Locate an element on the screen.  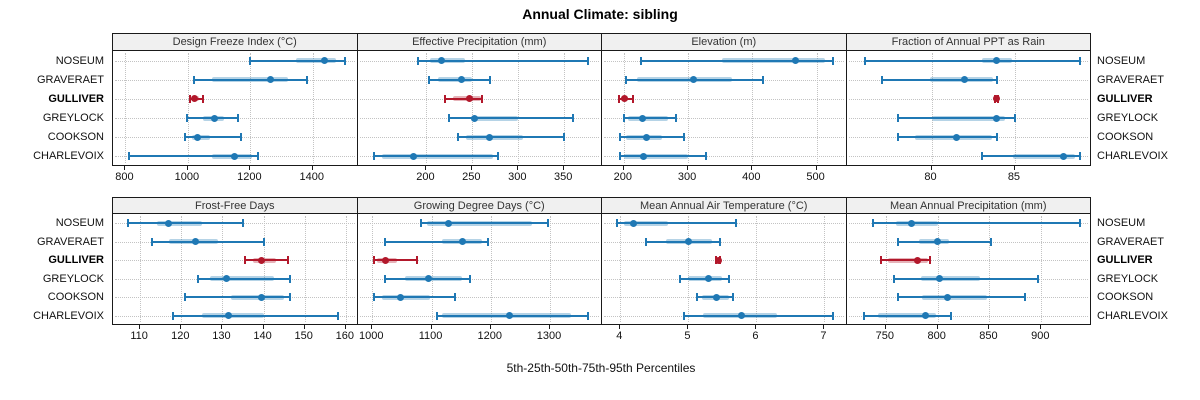
axis-tick-label: 300 is located at coordinates (687, 177).